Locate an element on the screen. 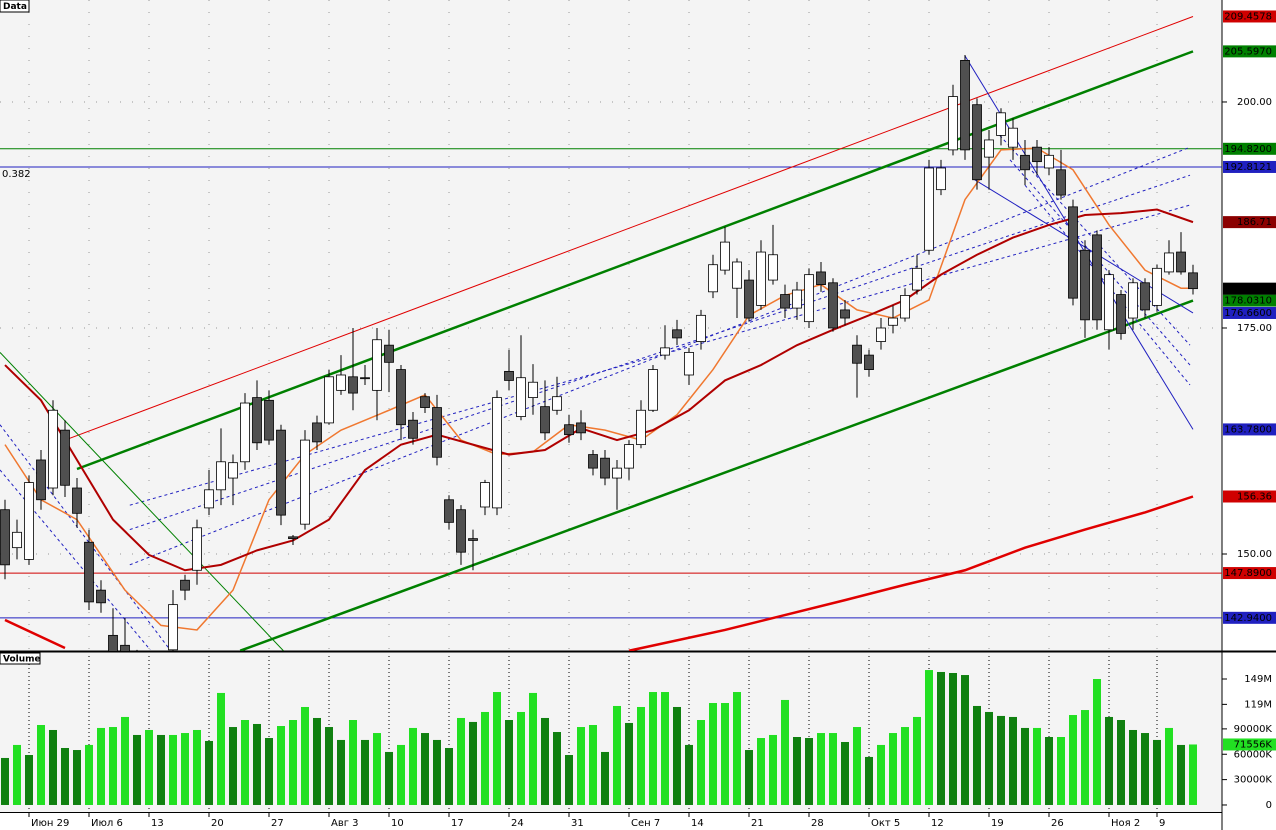 The height and width of the screenshot is (830, 1276). x-tick-label: 21 is located at coordinates (757, 823).